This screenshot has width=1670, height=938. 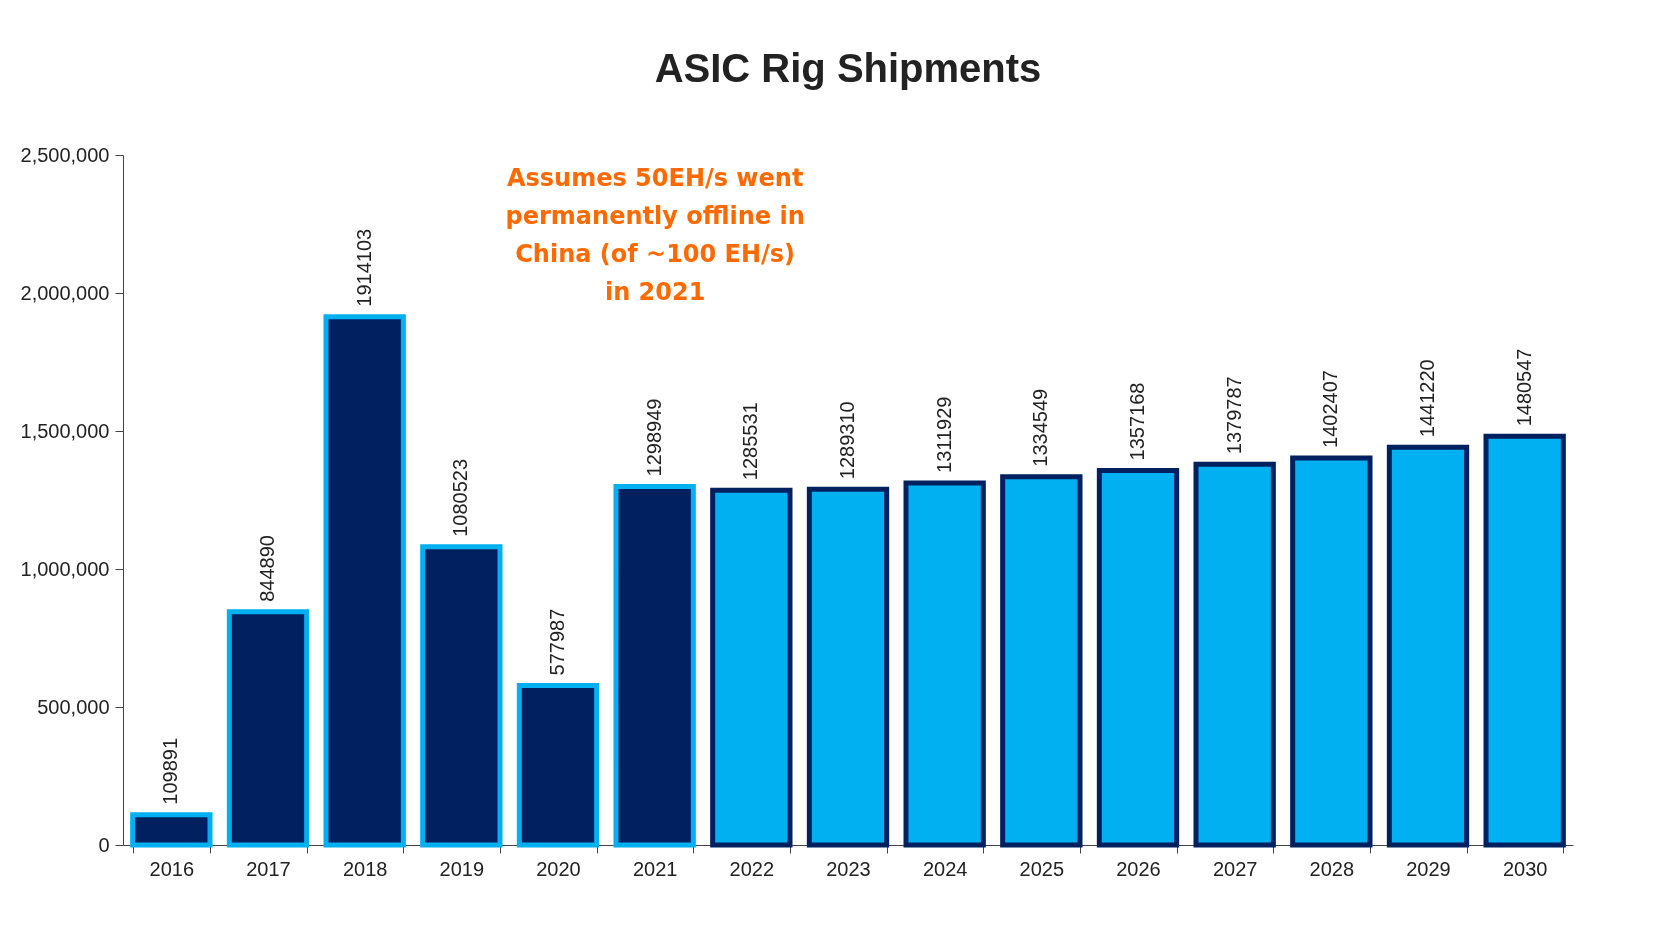 I want to click on x-tick-label: 2029, so click(x=1428, y=868).